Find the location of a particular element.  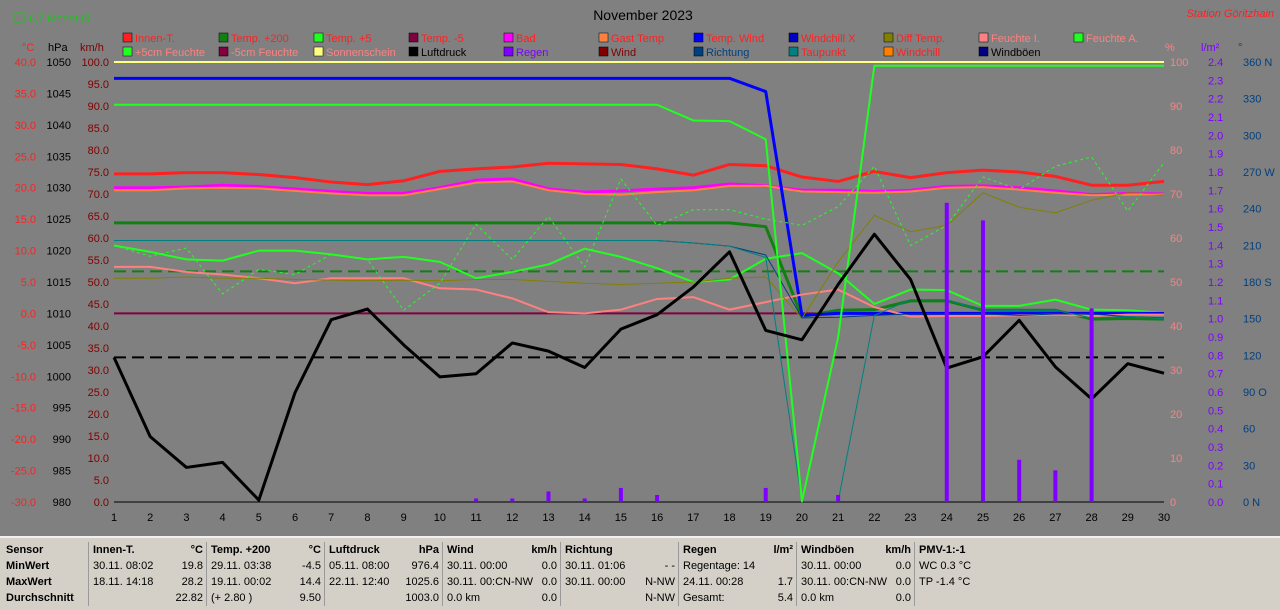

x-tick-label: 11 is located at coordinates (475, 518).